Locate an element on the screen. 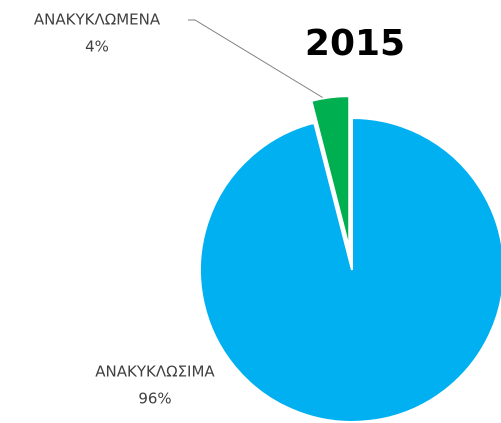  slice-label: ΑΝΑΚΥΚΛΩΣΙΜΑ is located at coordinates (155, 372).